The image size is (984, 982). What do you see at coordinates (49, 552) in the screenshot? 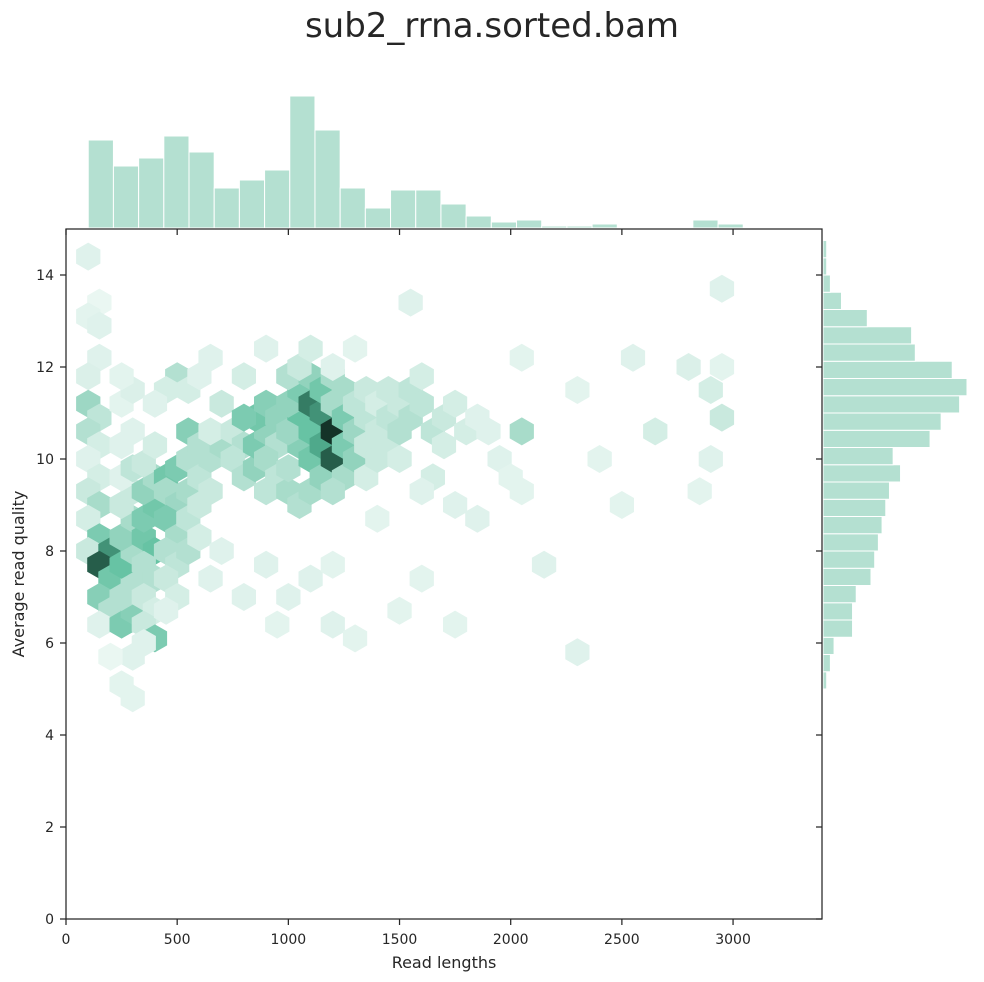
I see `y-tick-label-4: 8` at bounding box center [49, 552].